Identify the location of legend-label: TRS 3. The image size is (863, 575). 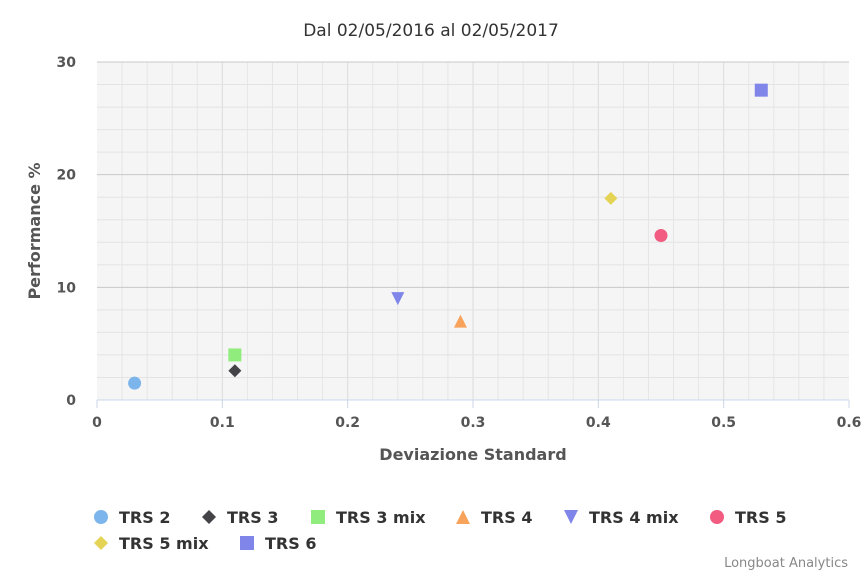
(252, 517).